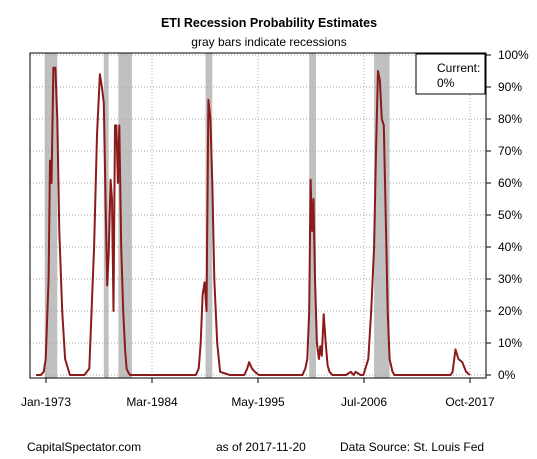 The height and width of the screenshot is (459, 537). I want to click on x-tick-label-4: Oct-2017, so click(470, 402).